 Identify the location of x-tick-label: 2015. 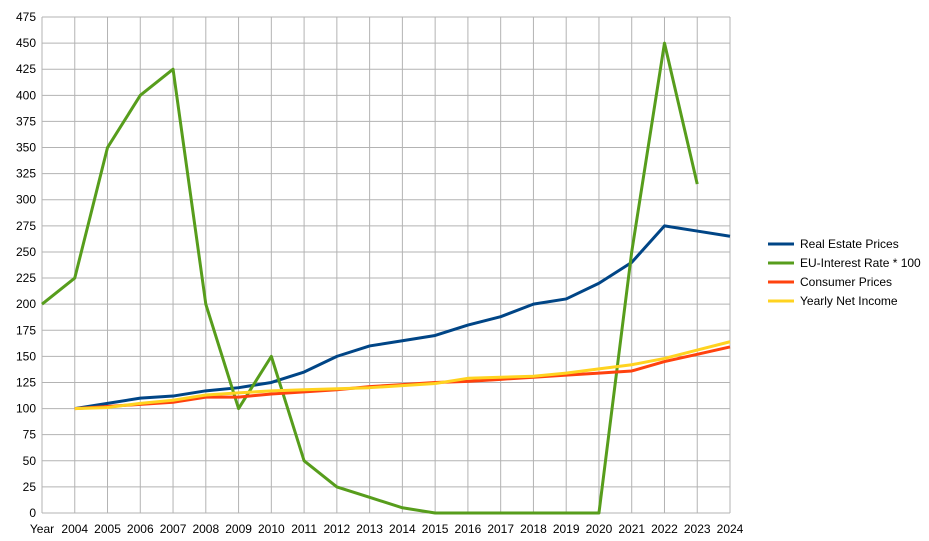
(435, 529).